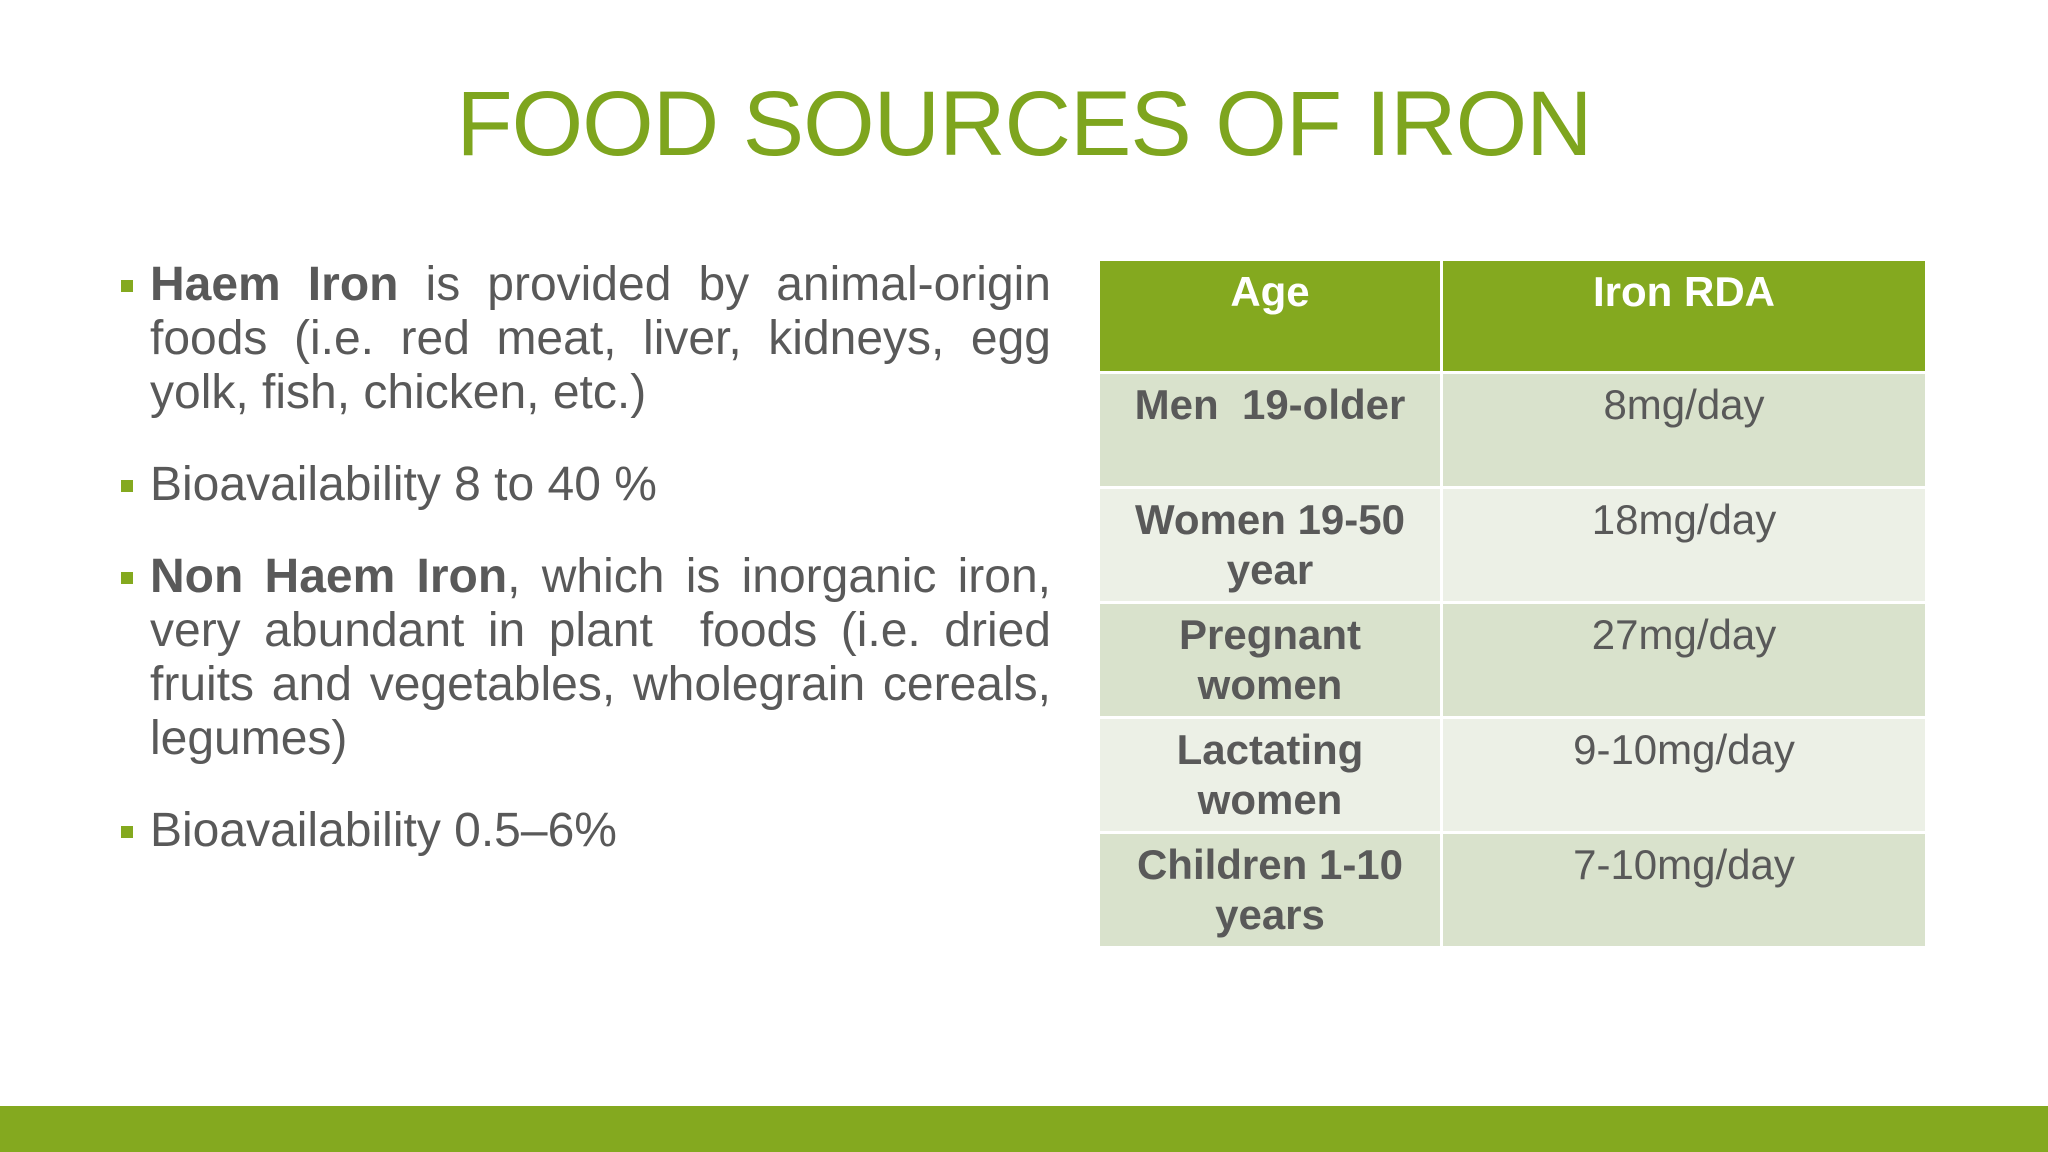  What do you see at coordinates (1270, 890) in the screenshot?
I see `table-cell: Children 1-10 years` at bounding box center [1270, 890].